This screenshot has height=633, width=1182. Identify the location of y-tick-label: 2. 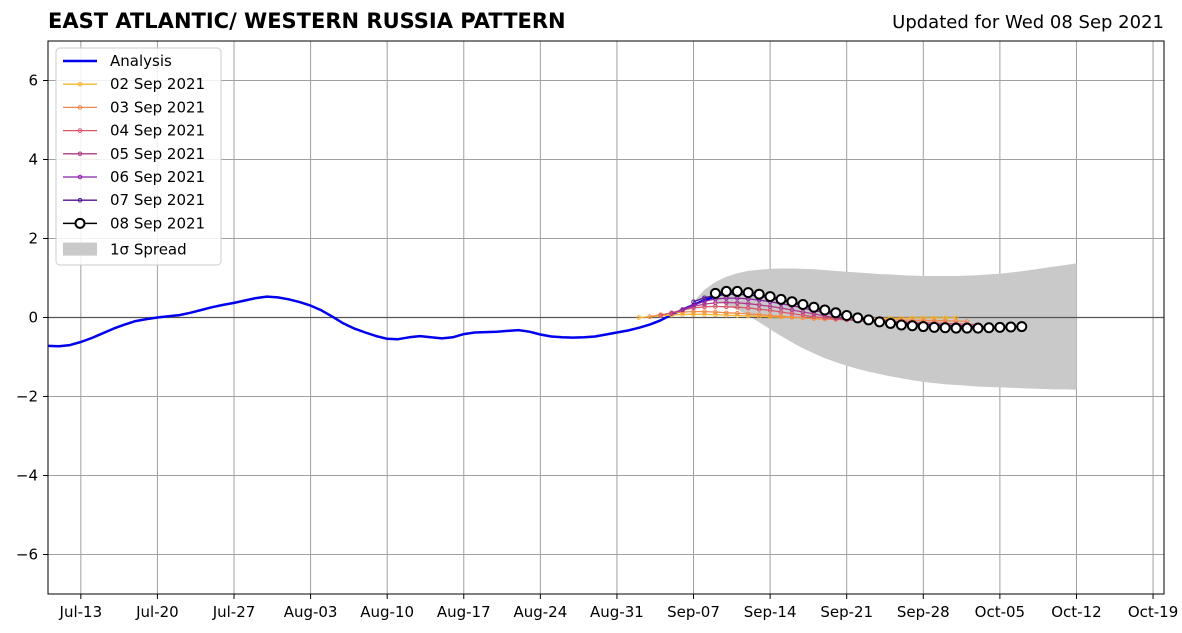
(33, 239).